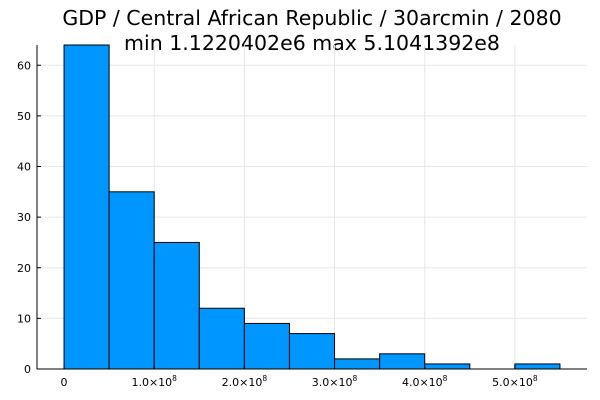  What do you see at coordinates (245, 381) in the screenshot?
I see `x-tick-label: 2.0×10⁸` at bounding box center [245, 381].